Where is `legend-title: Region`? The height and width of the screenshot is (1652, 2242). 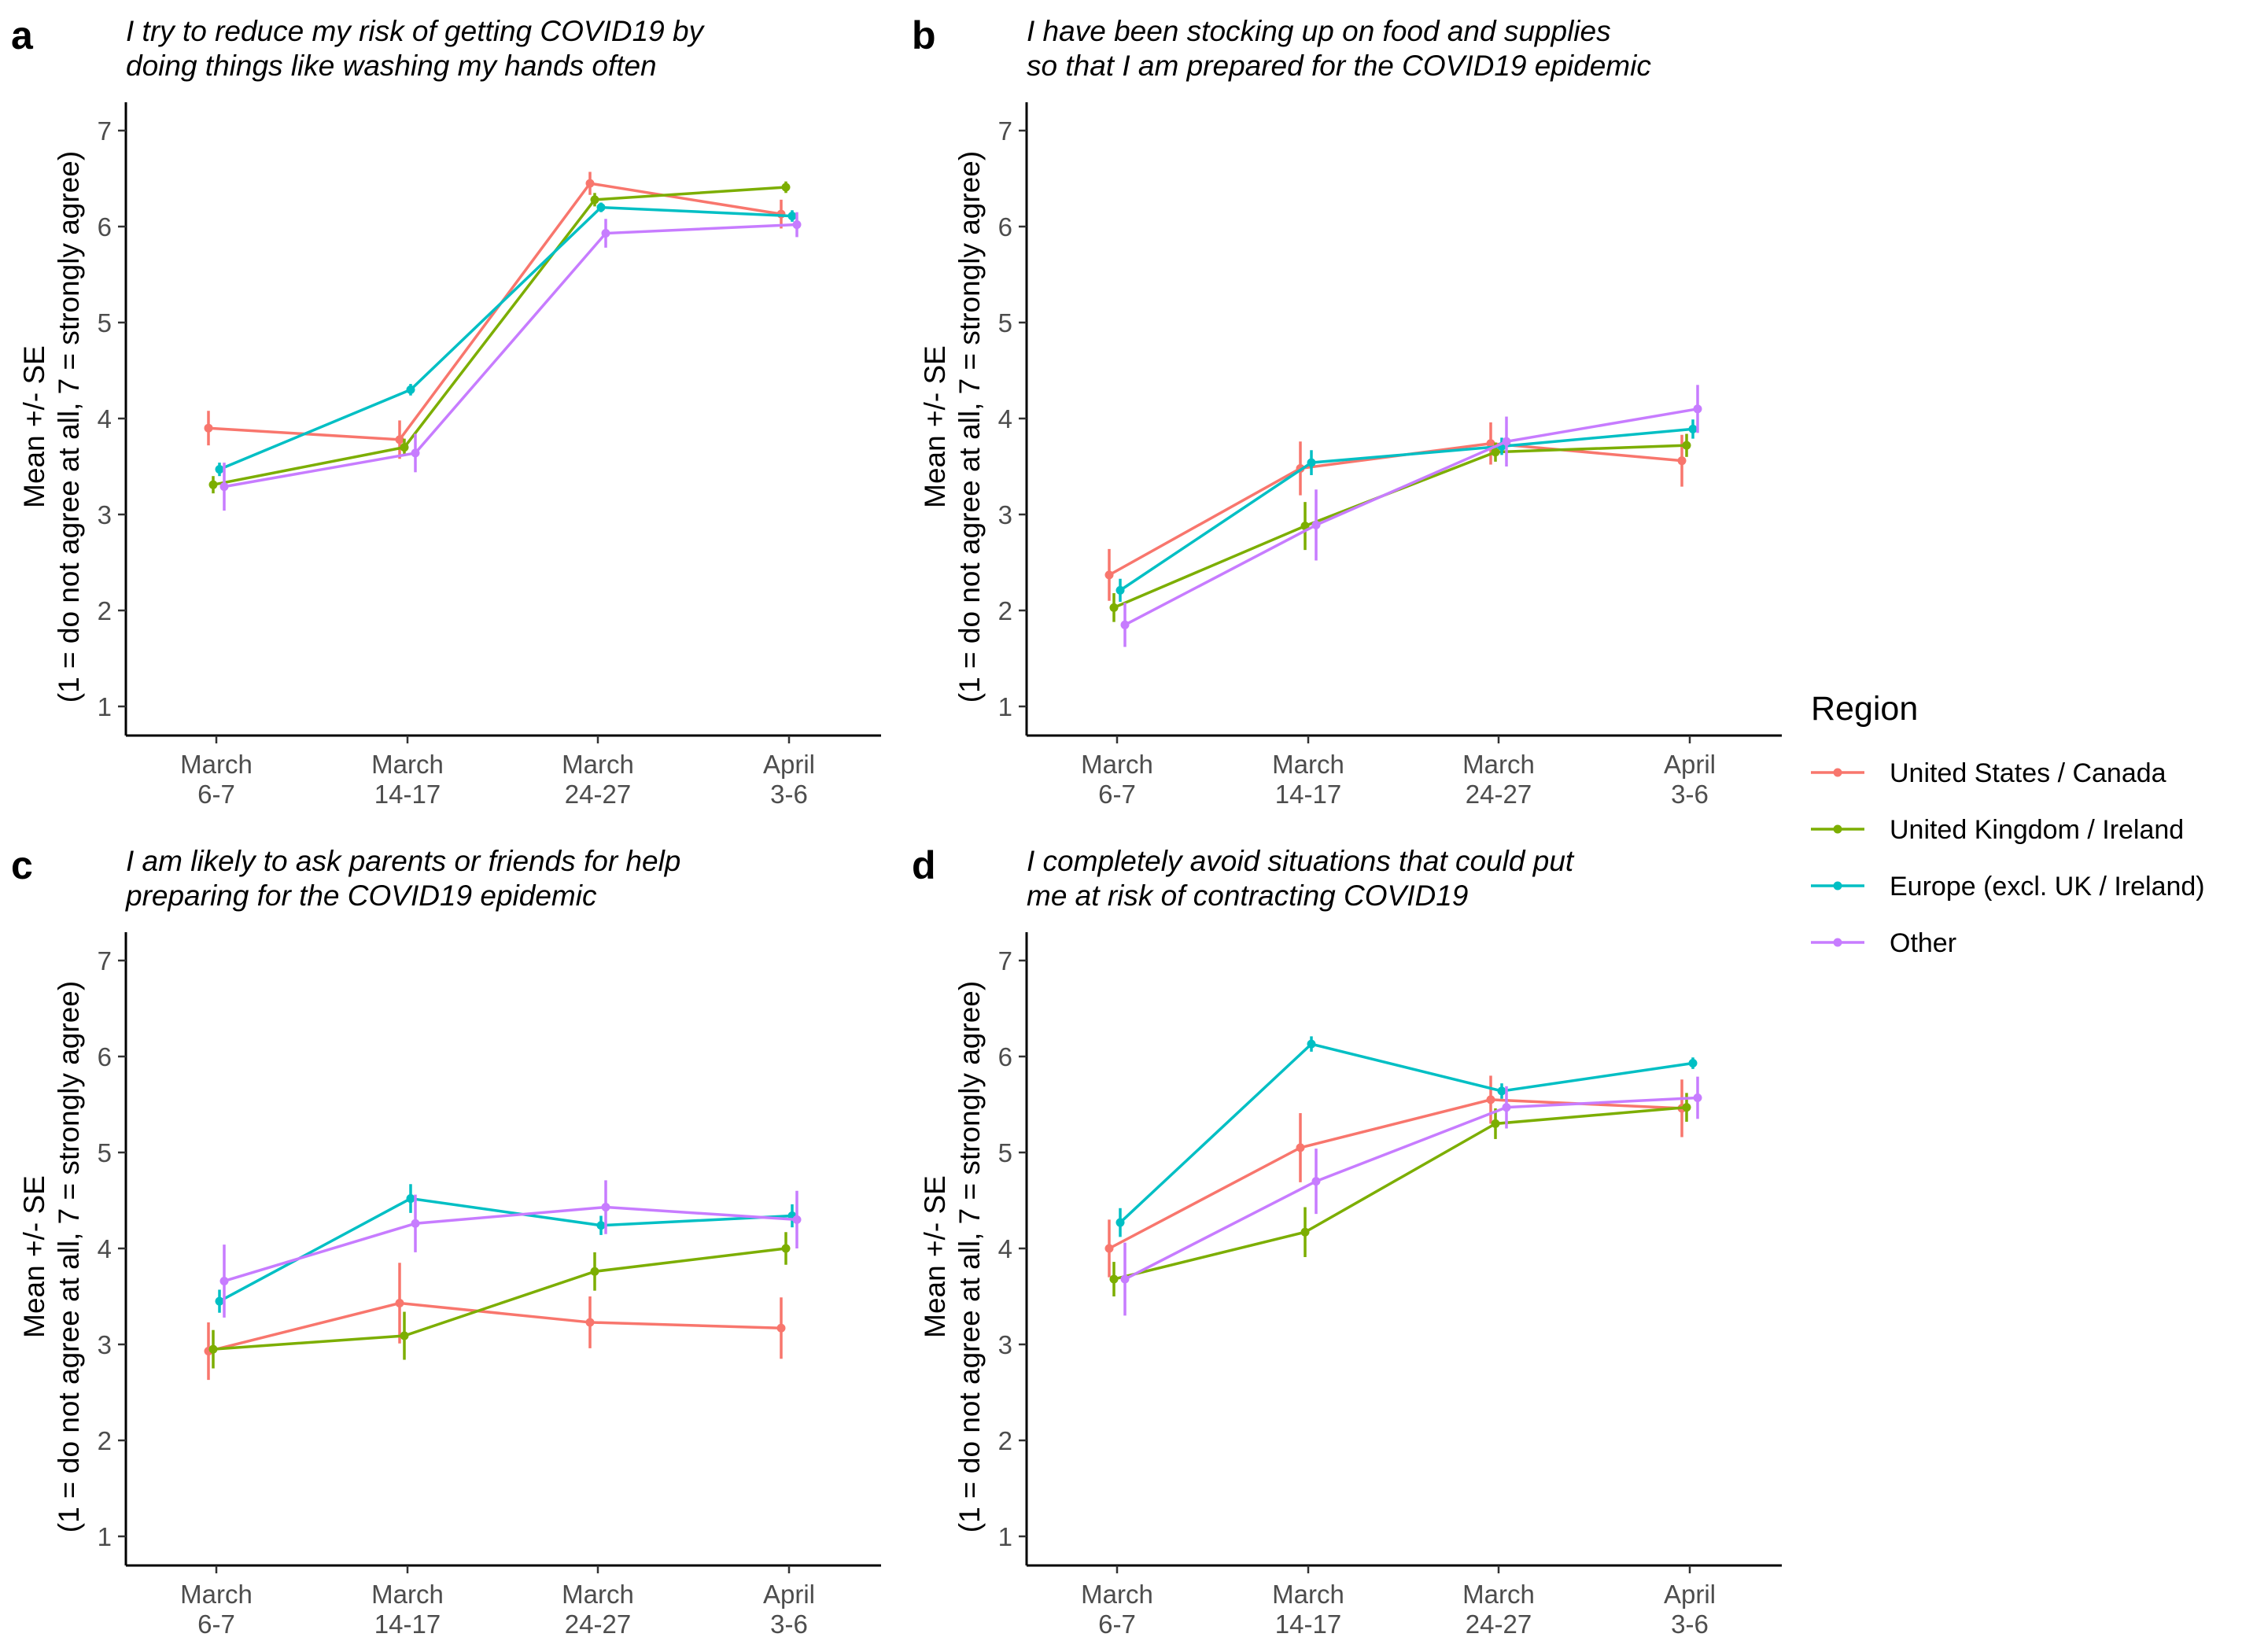 legend-title: Region is located at coordinates (1864, 709).